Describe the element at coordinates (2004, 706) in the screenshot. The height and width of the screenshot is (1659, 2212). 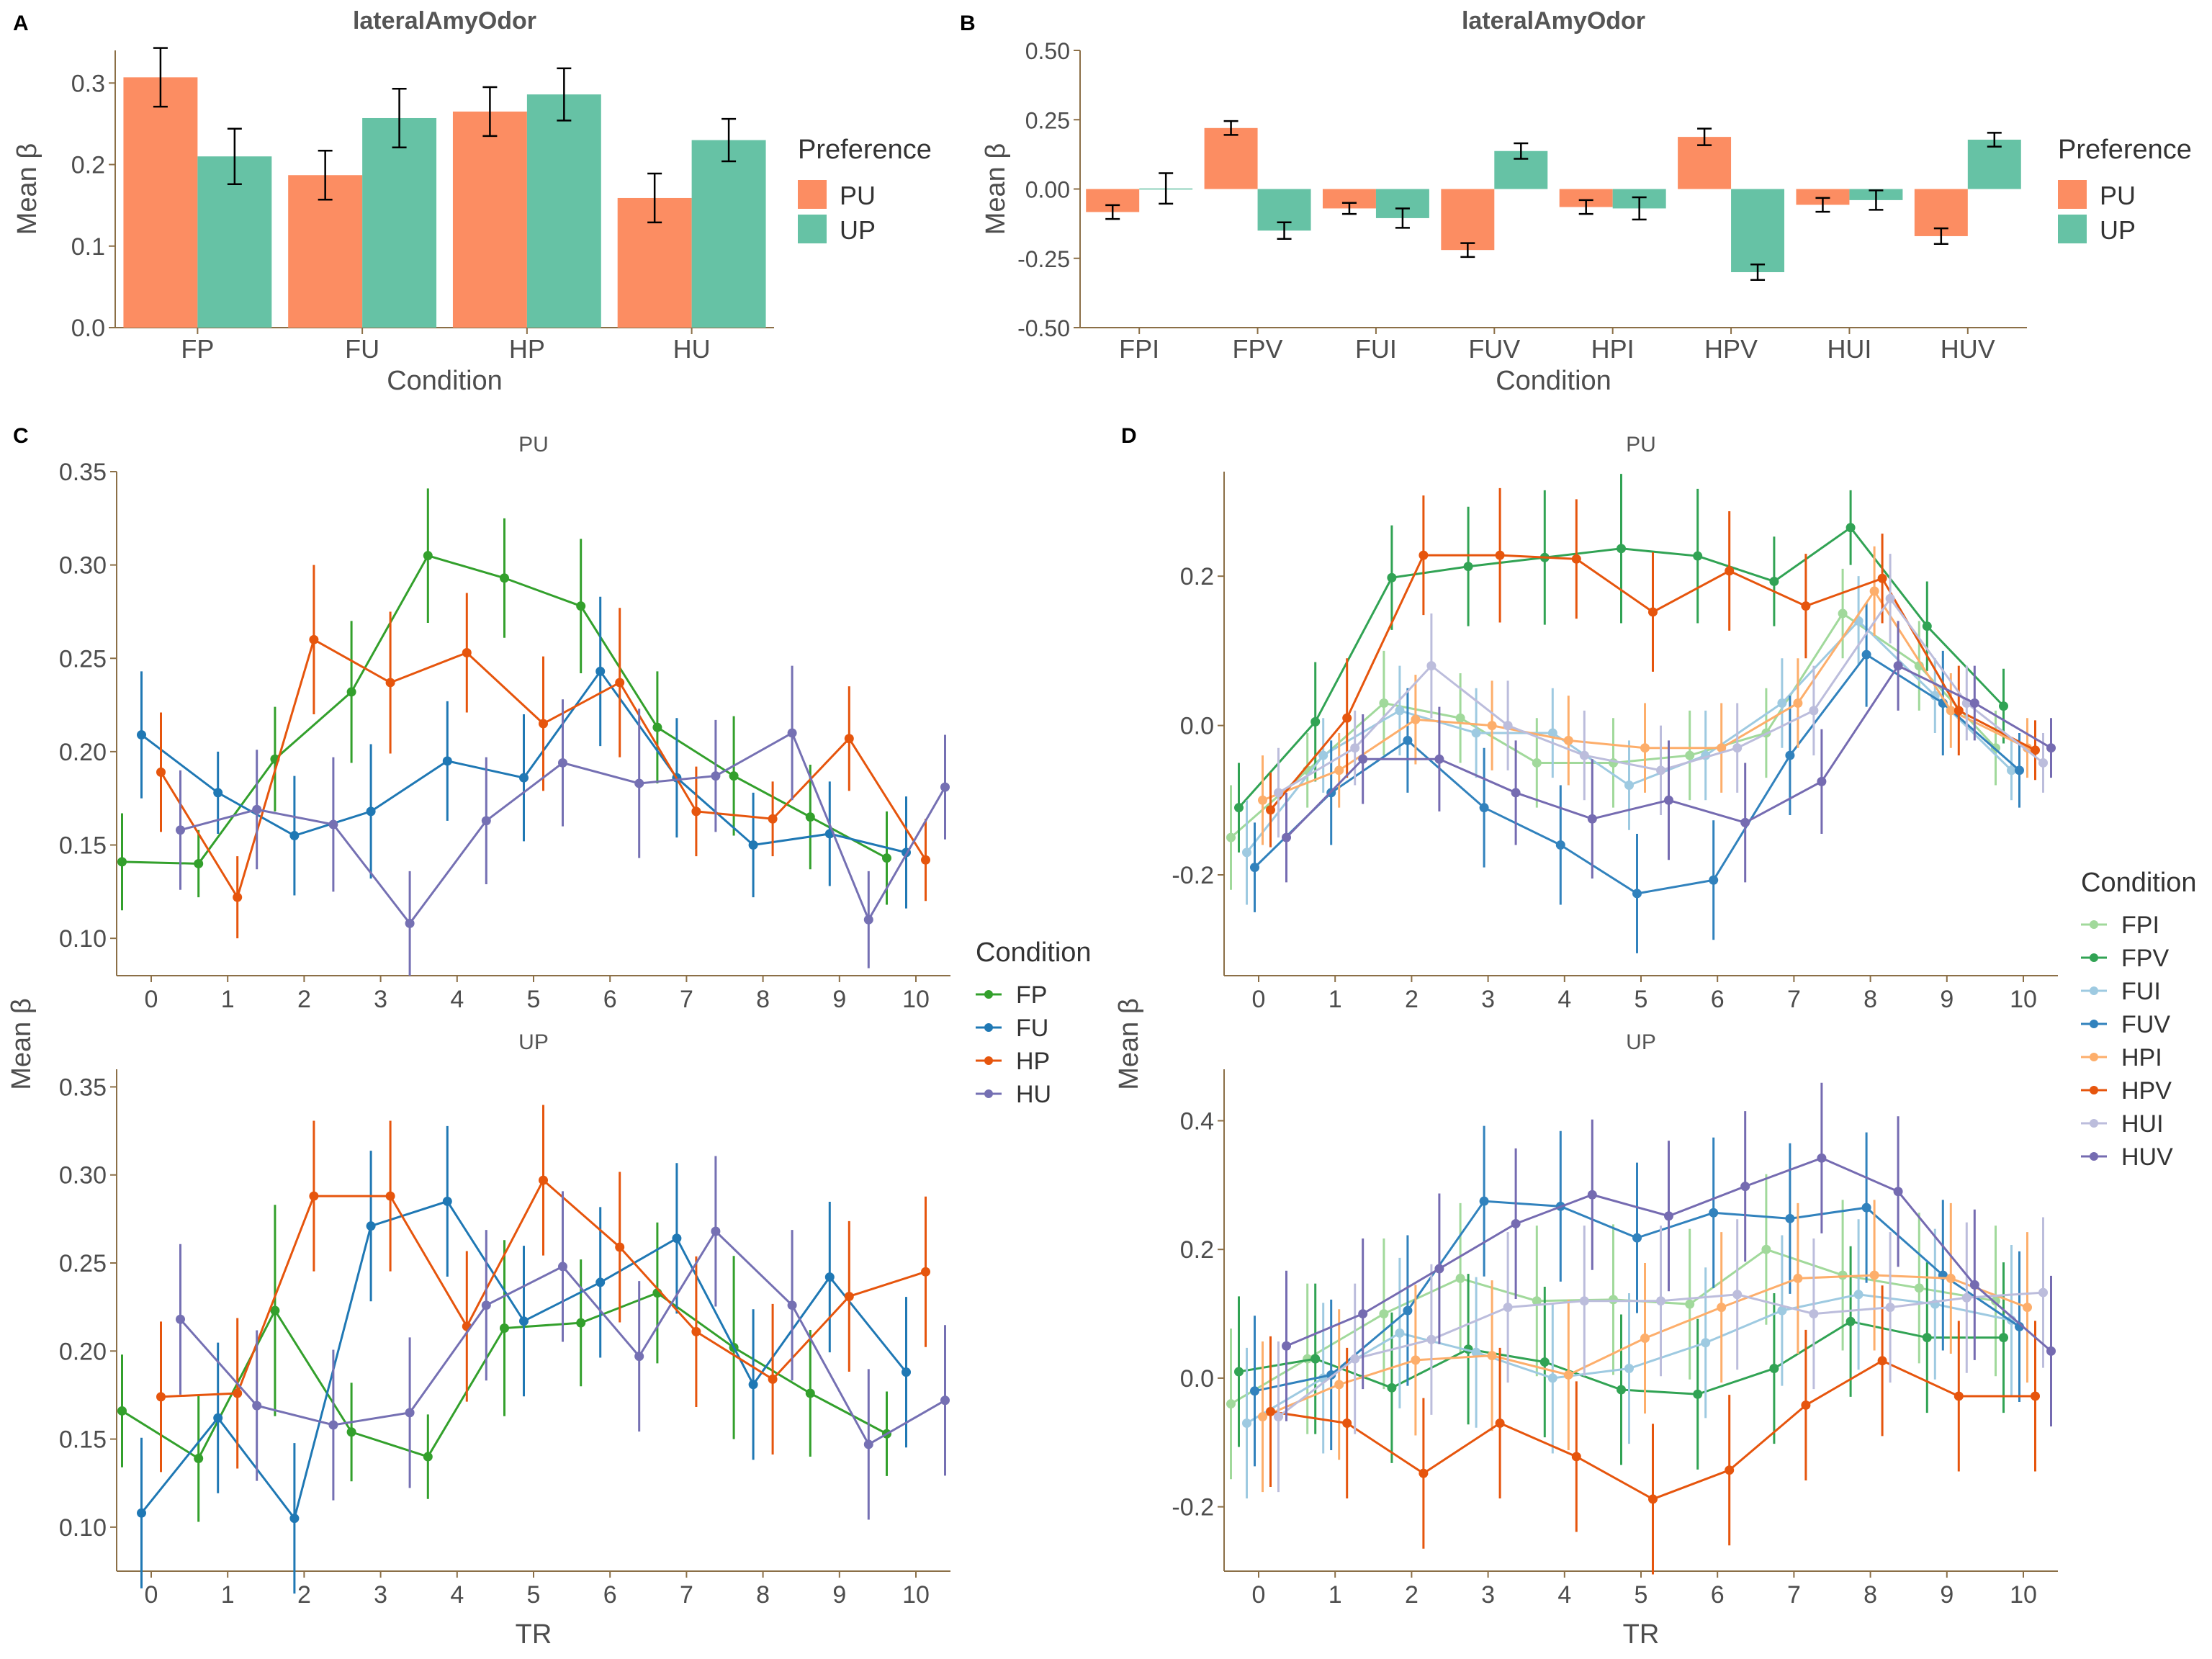
I see `point-FPV` at that location.